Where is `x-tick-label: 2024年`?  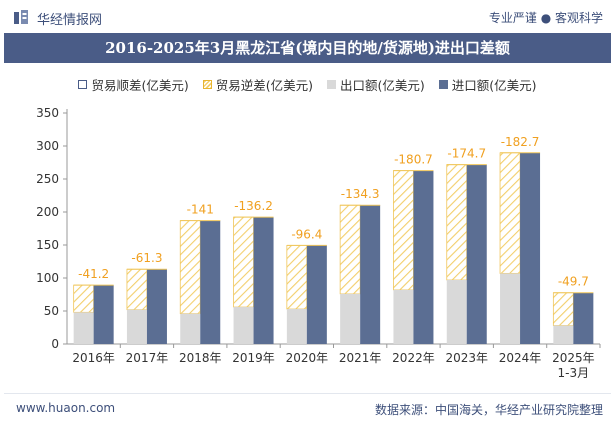
x-tick-label: 2024年 is located at coordinates (520, 358).